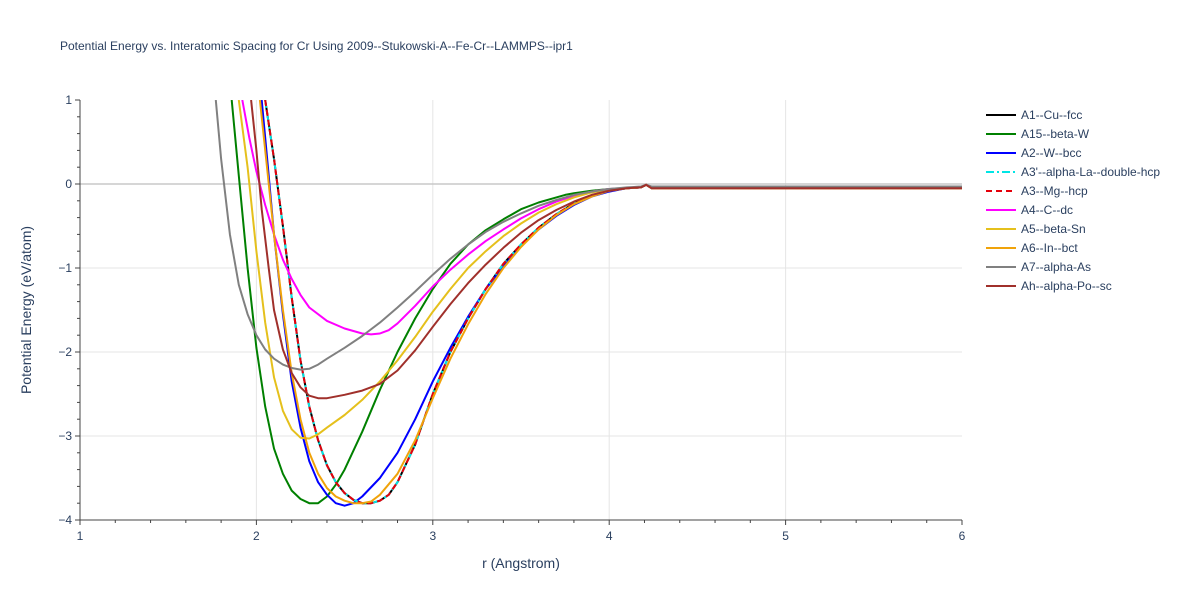 This screenshot has height=600, width=1200. Describe the element at coordinates (1056, 267) in the screenshot. I see `legend-label: A7--alpha-As` at that location.